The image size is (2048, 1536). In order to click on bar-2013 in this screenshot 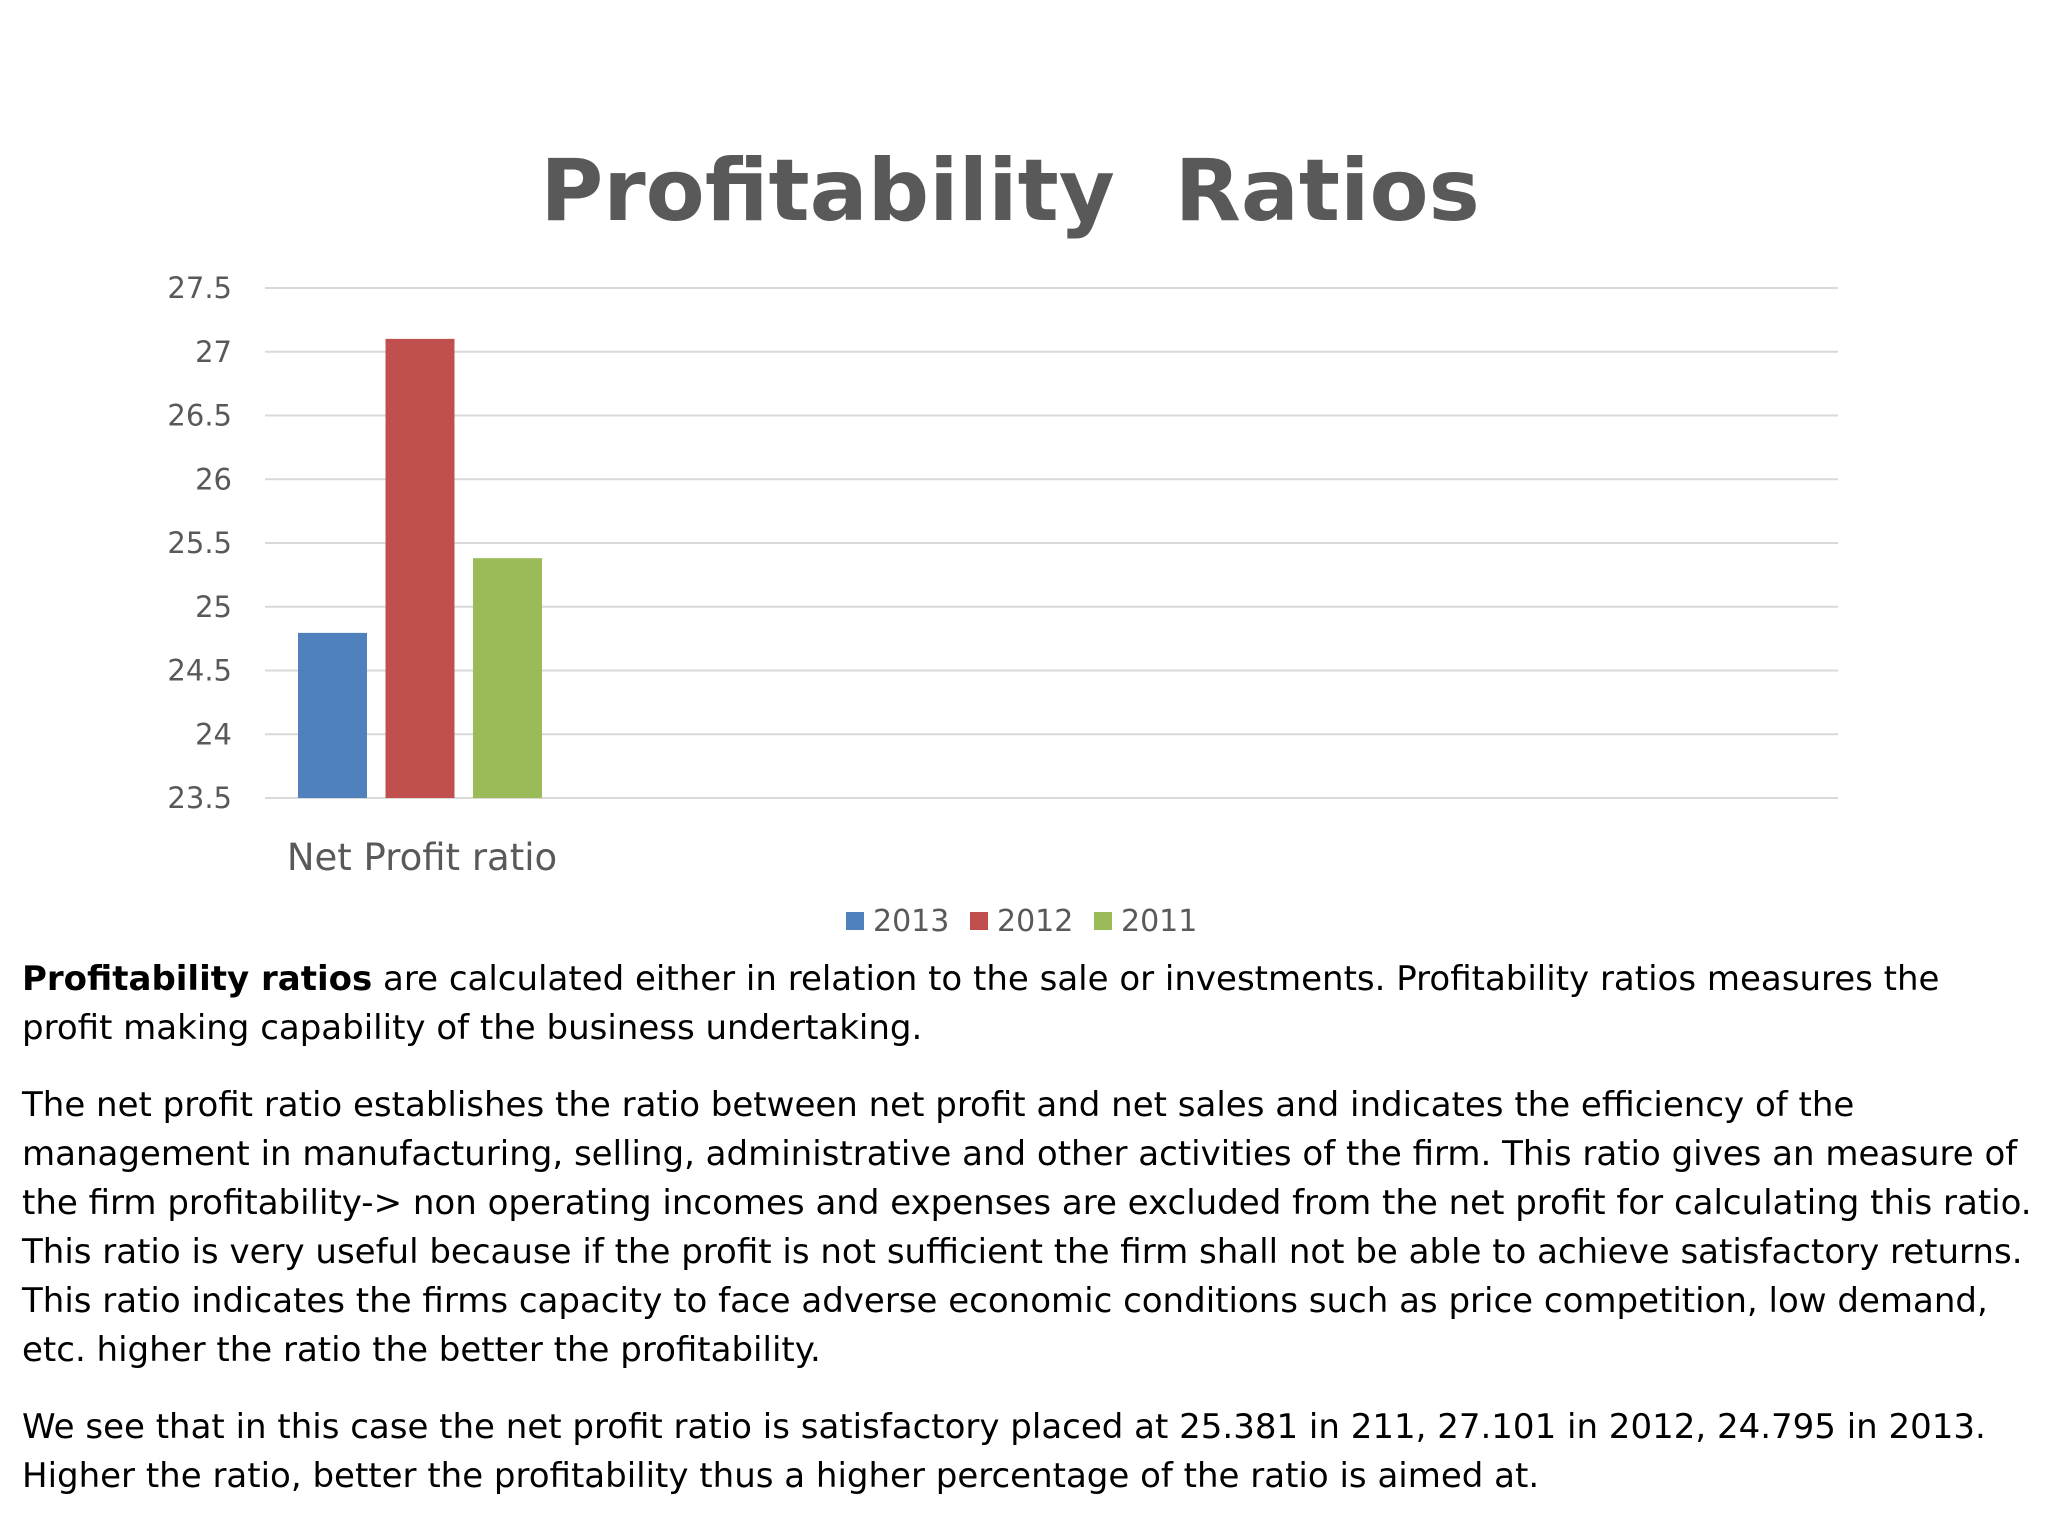, I will do `click(332, 715)`.